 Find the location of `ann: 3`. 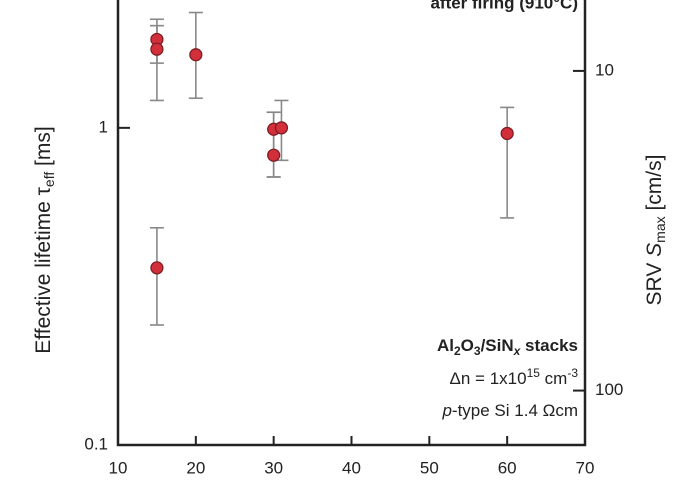

ann: 3 is located at coordinates (477, 351).